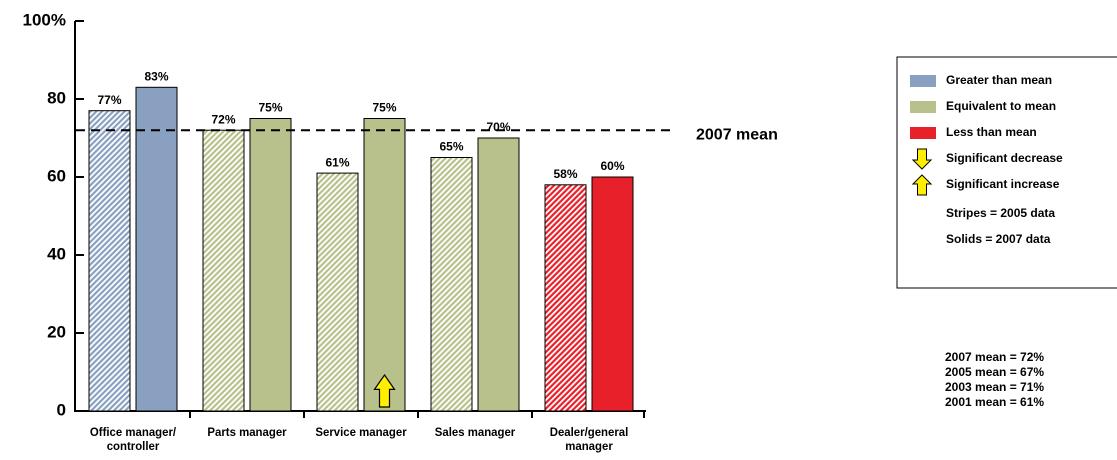  What do you see at coordinates (337, 162) in the screenshot?
I see `value-label: 61%` at bounding box center [337, 162].